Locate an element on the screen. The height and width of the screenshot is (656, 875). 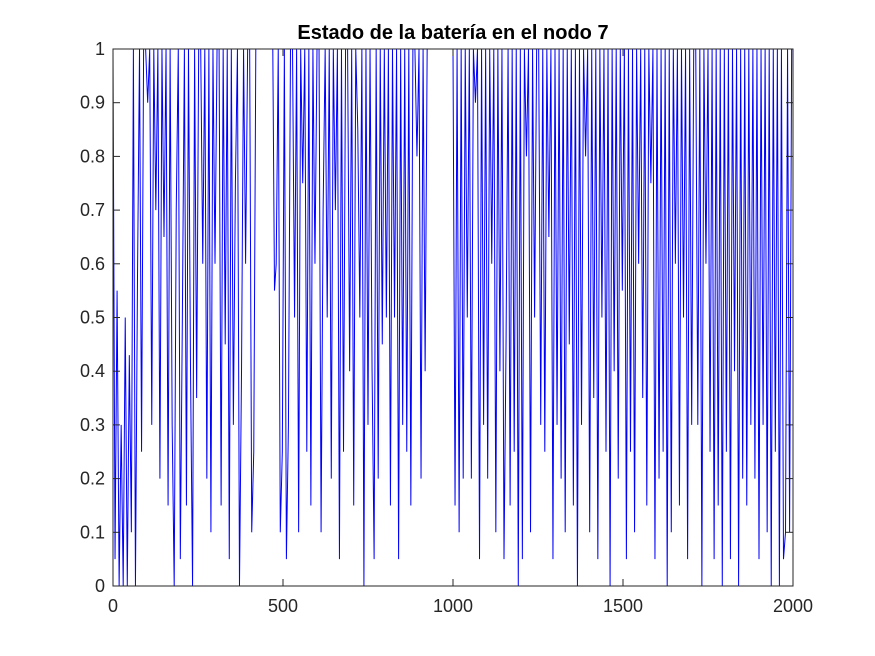
x-tick-label: 500 is located at coordinates (283, 606).